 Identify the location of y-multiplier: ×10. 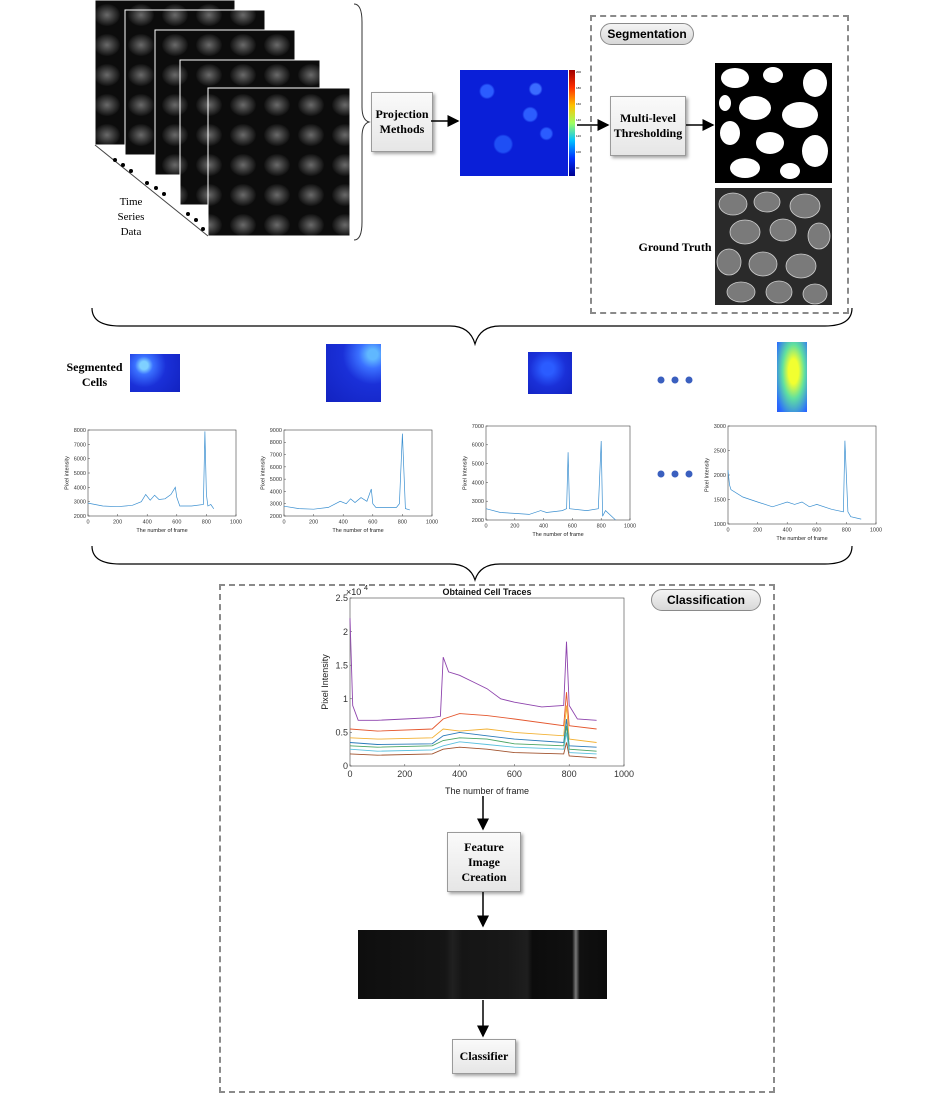
(353, 592).